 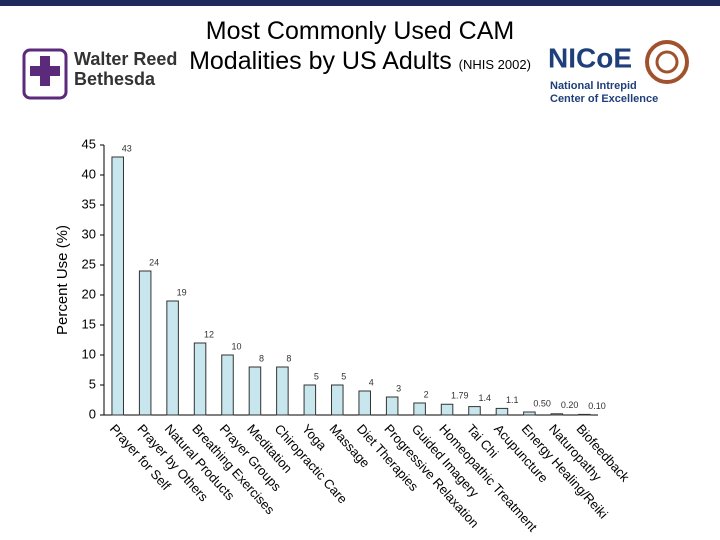 What do you see at coordinates (115, 79) in the screenshot?
I see `logo-text: Bethesda` at bounding box center [115, 79].